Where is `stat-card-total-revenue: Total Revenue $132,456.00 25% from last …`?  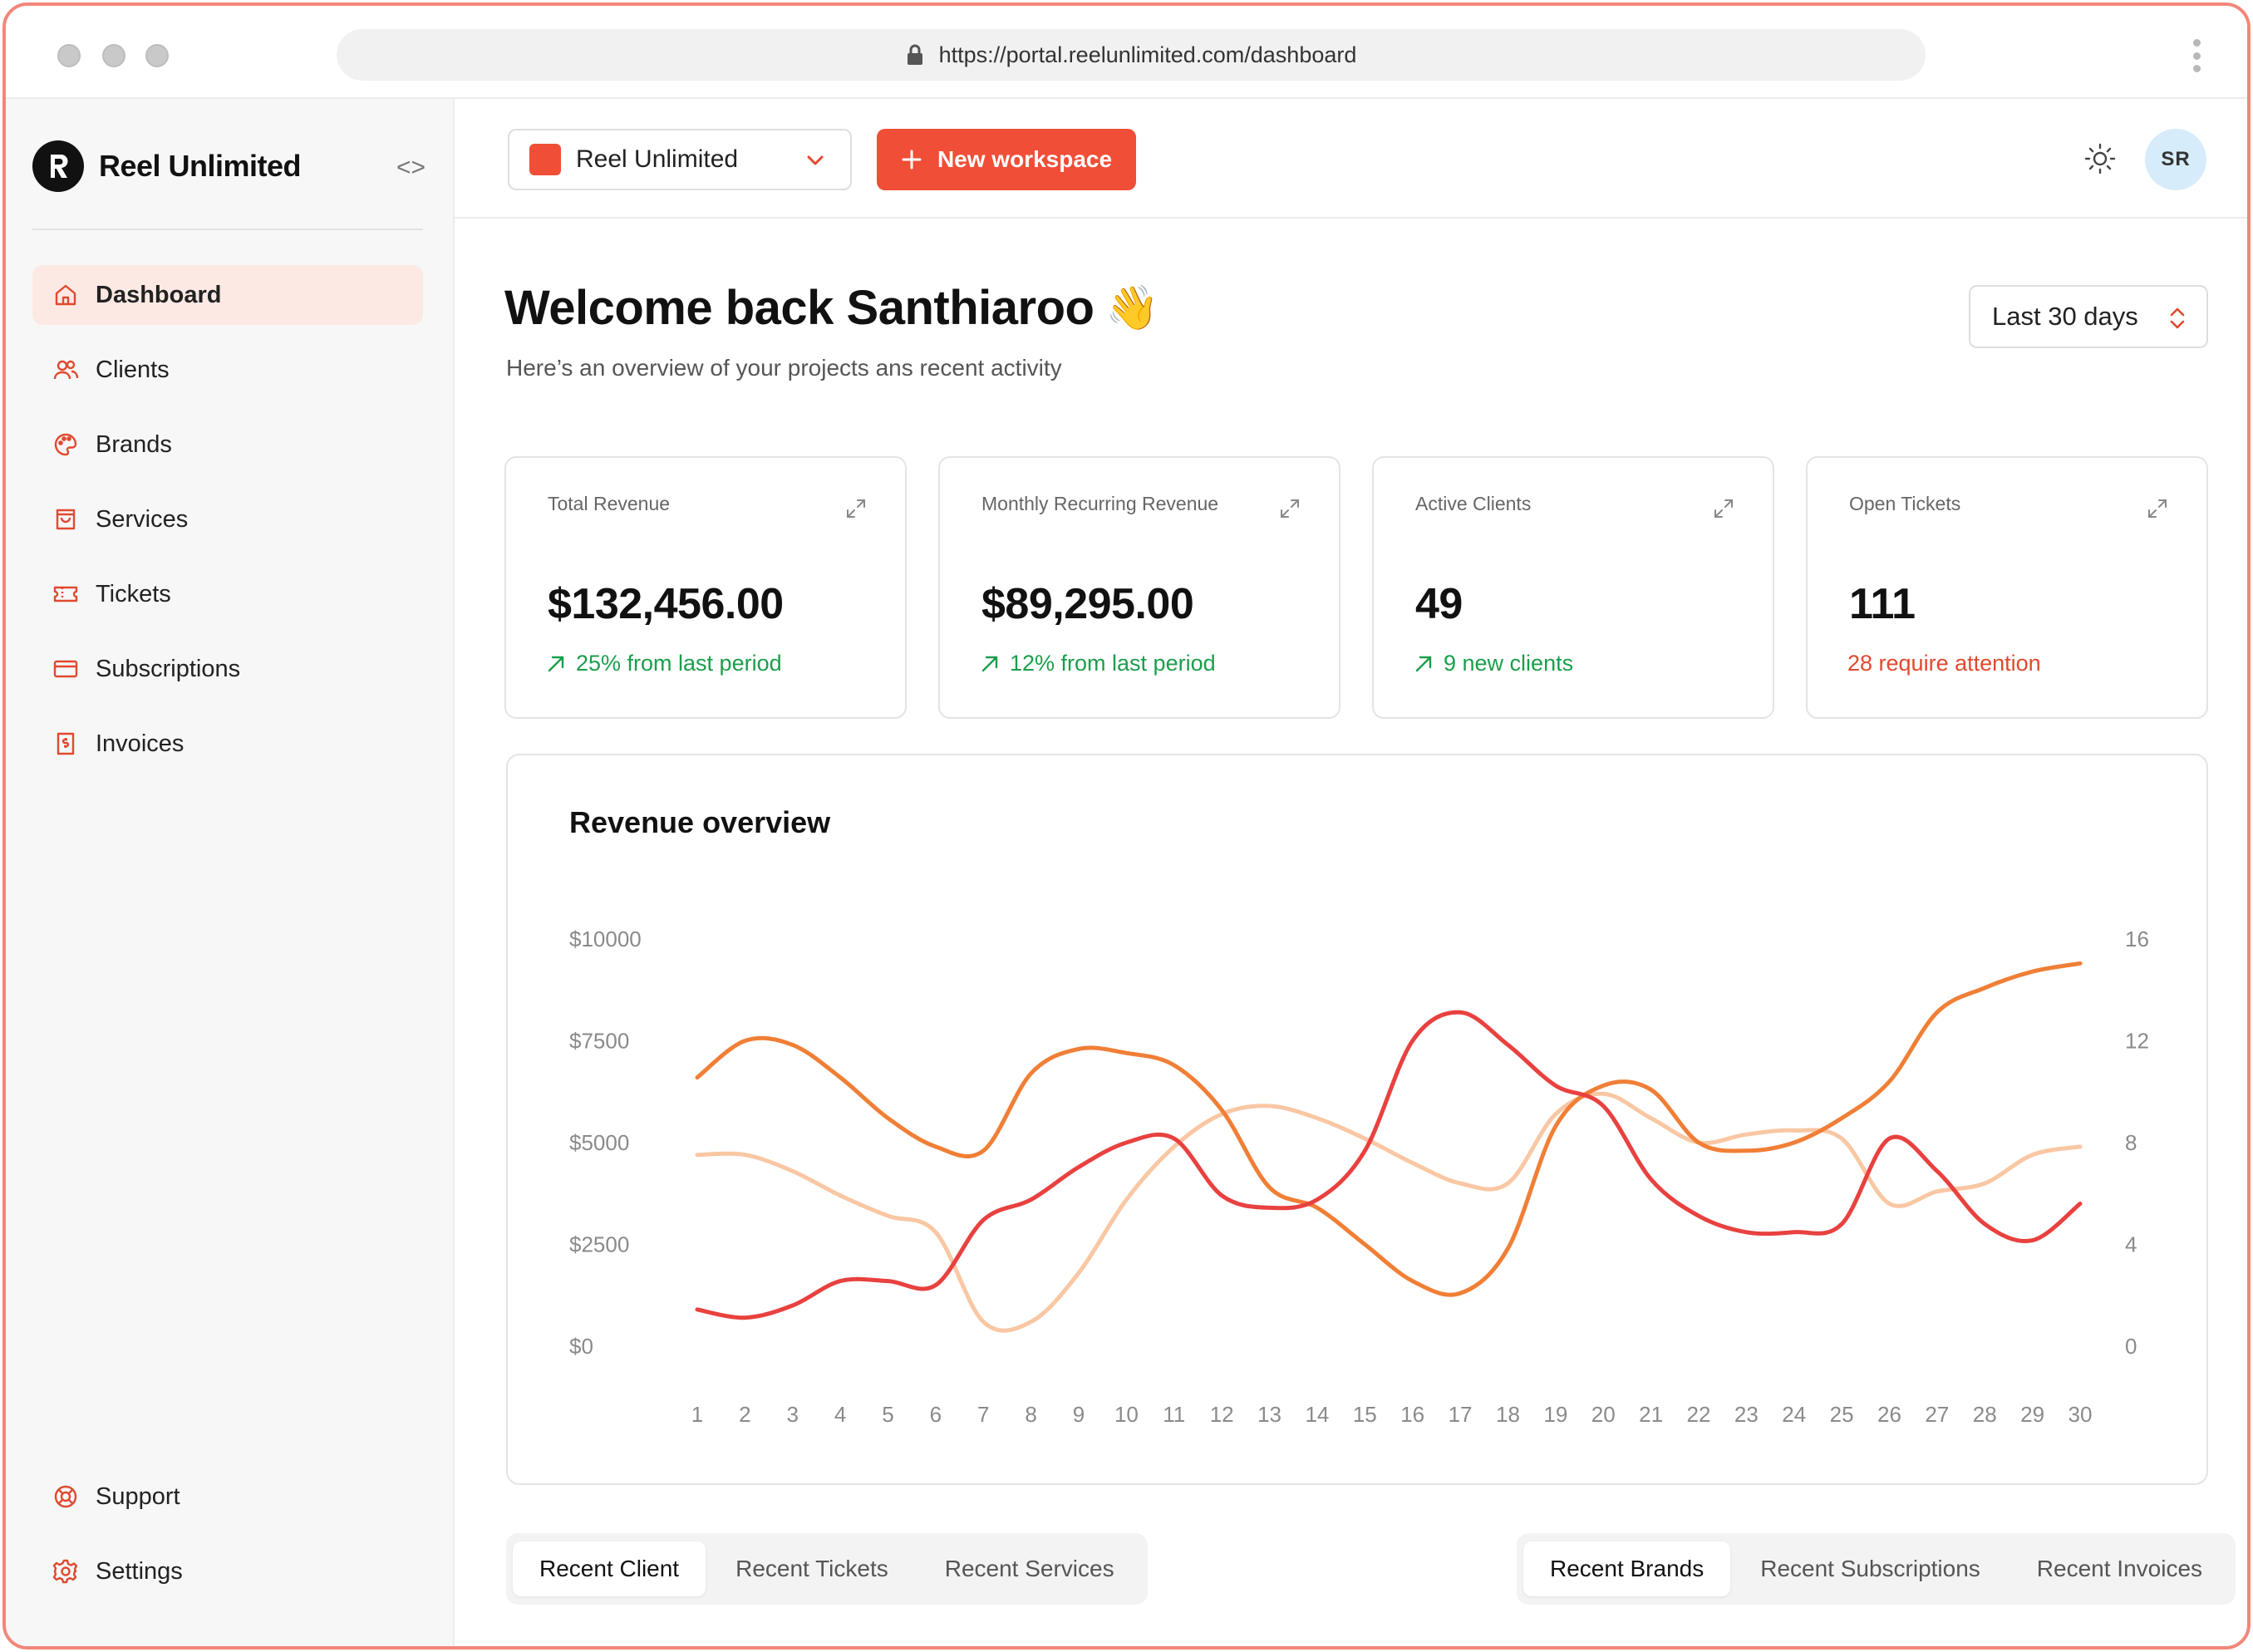
stat-card-total-revenue: Total Revenue $132,456.00 25% from last … is located at coordinates (705, 587).